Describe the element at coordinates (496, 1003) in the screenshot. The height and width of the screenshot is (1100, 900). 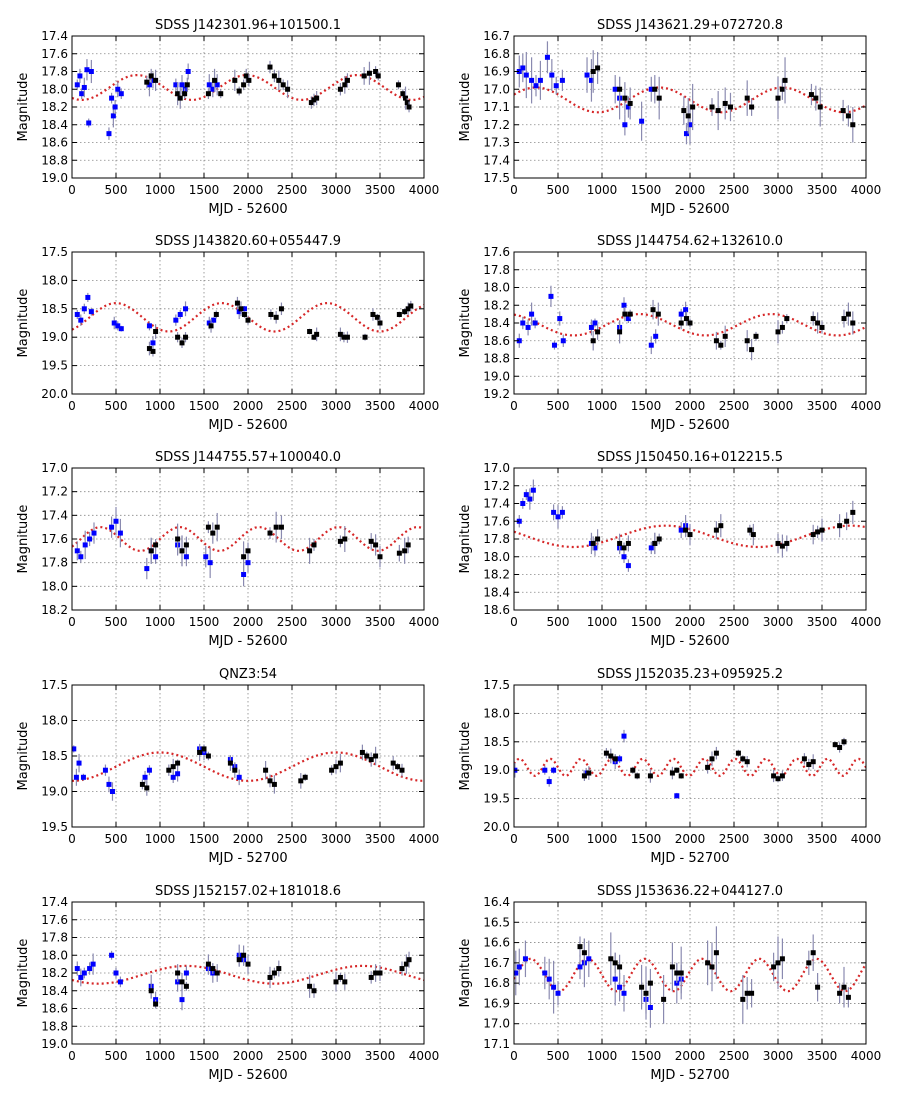
I see `y-tick-label: 16.9` at that location.